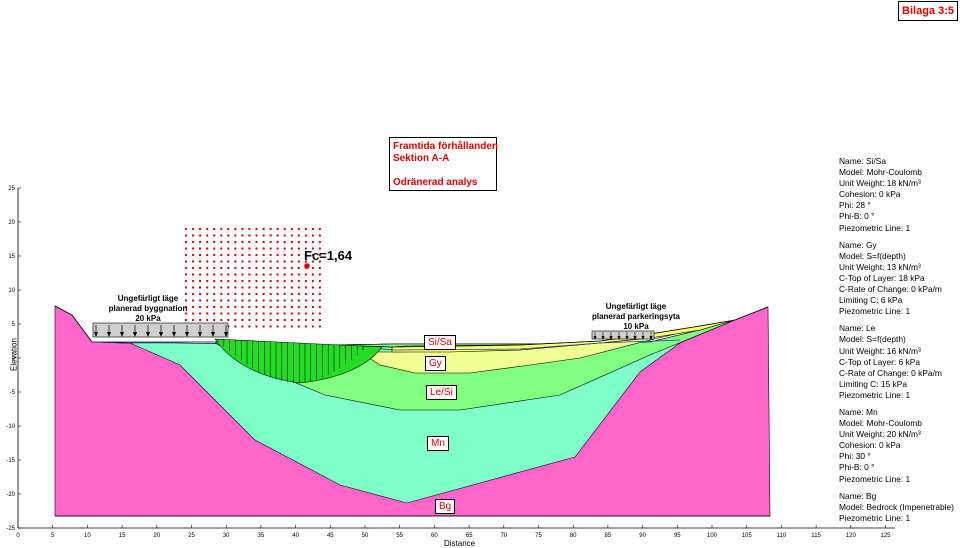 This screenshot has width=960, height=548. I want to click on y-tick-label: 15, so click(11, 257).